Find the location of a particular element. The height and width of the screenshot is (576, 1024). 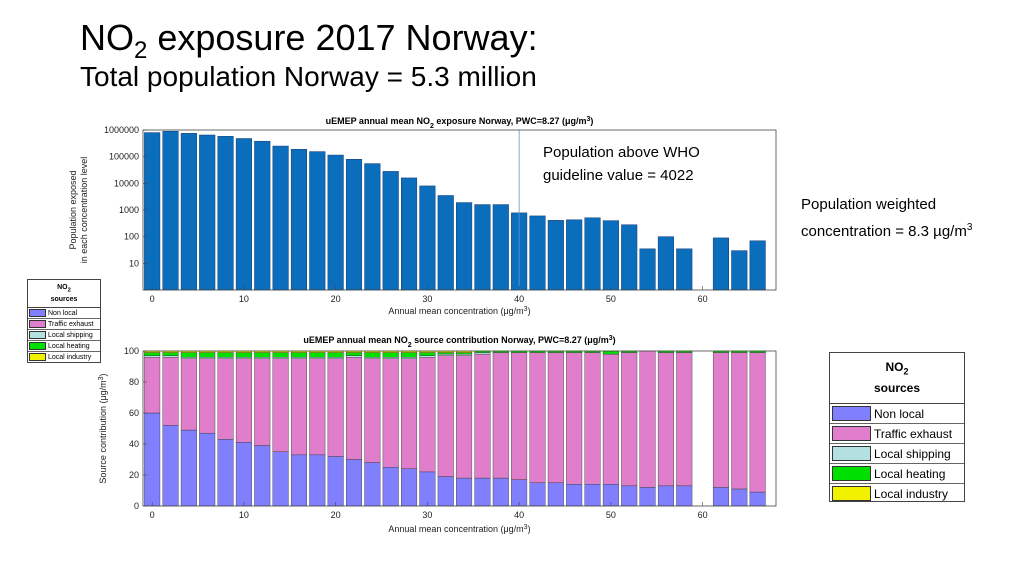

y-tick-label: 10000 is located at coordinates (126, 183).